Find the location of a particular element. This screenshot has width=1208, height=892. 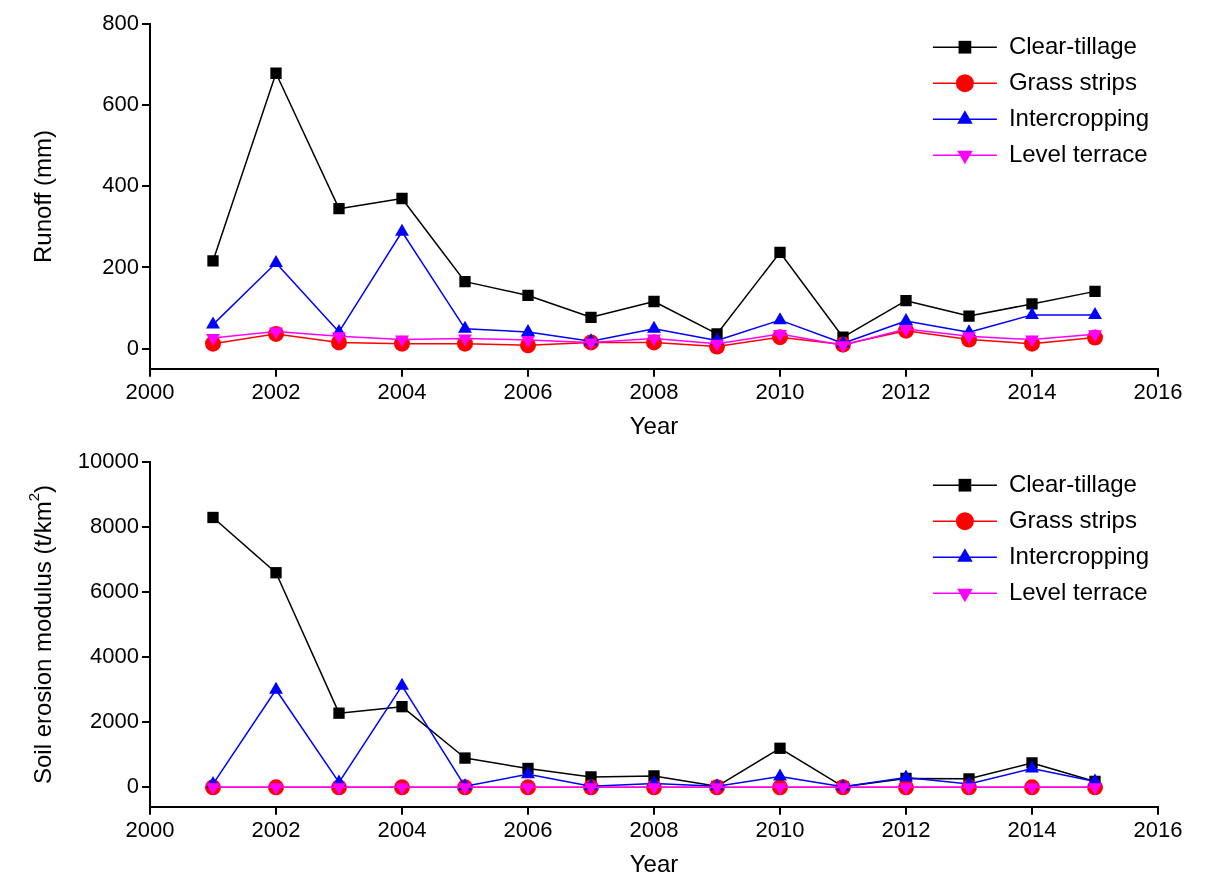

y-tick-label: 6000 is located at coordinates (114, 591).